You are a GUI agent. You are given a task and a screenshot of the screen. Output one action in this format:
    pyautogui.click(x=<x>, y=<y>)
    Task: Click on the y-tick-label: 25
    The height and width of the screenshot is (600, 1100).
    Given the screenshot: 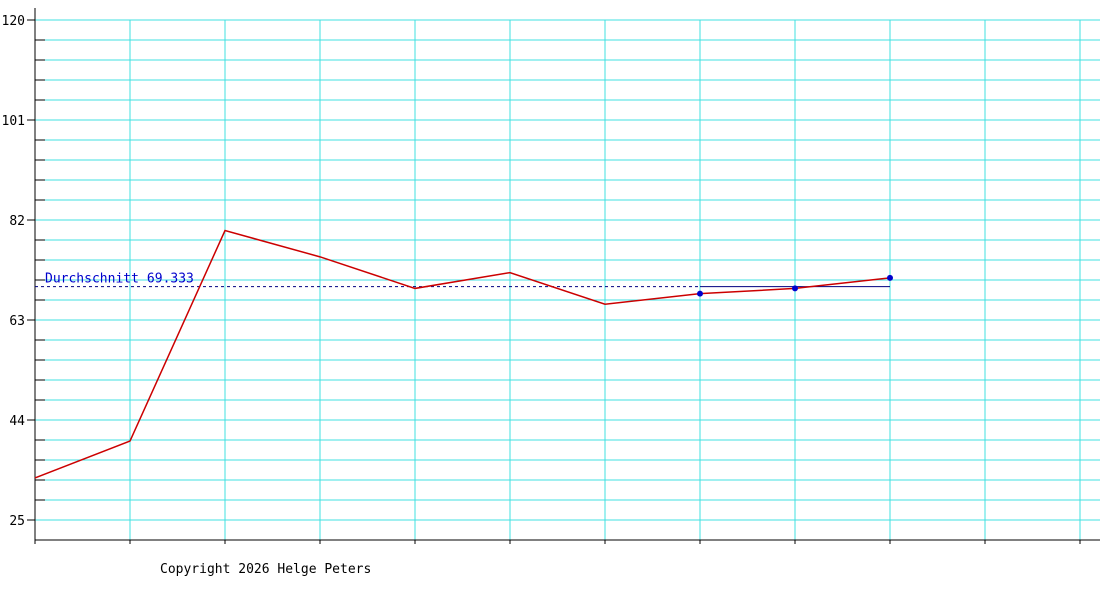 What is the action you would take?
    pyautogui.click(x=17, y=521)
    